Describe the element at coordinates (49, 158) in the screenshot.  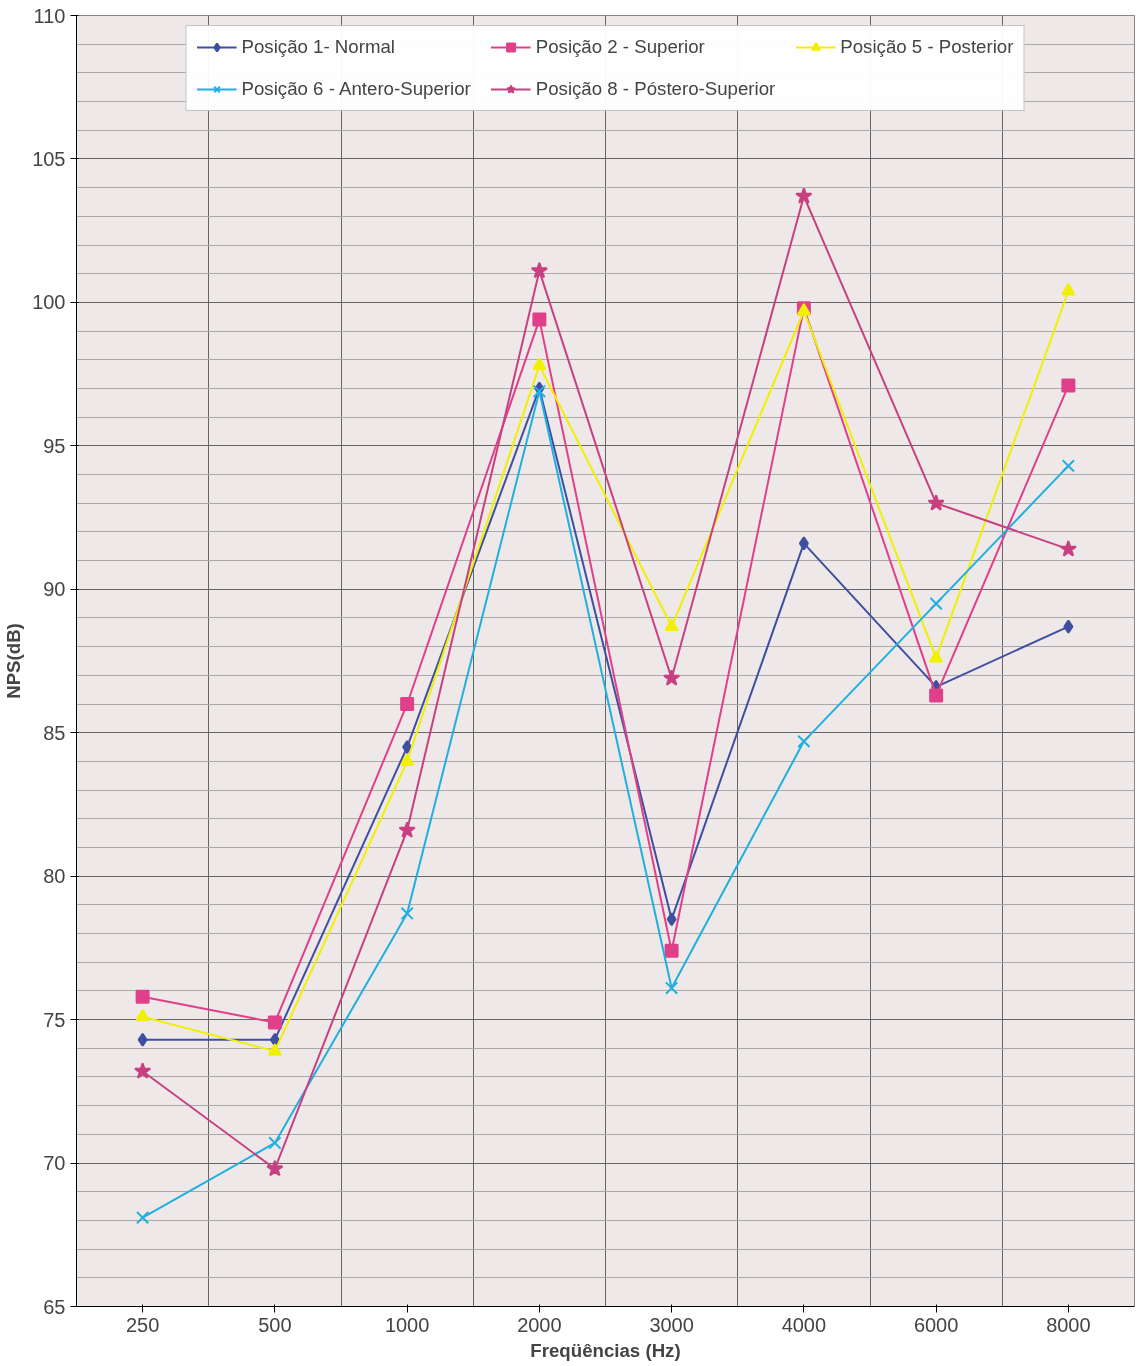
I see `y-tick-label: 105` at that location.